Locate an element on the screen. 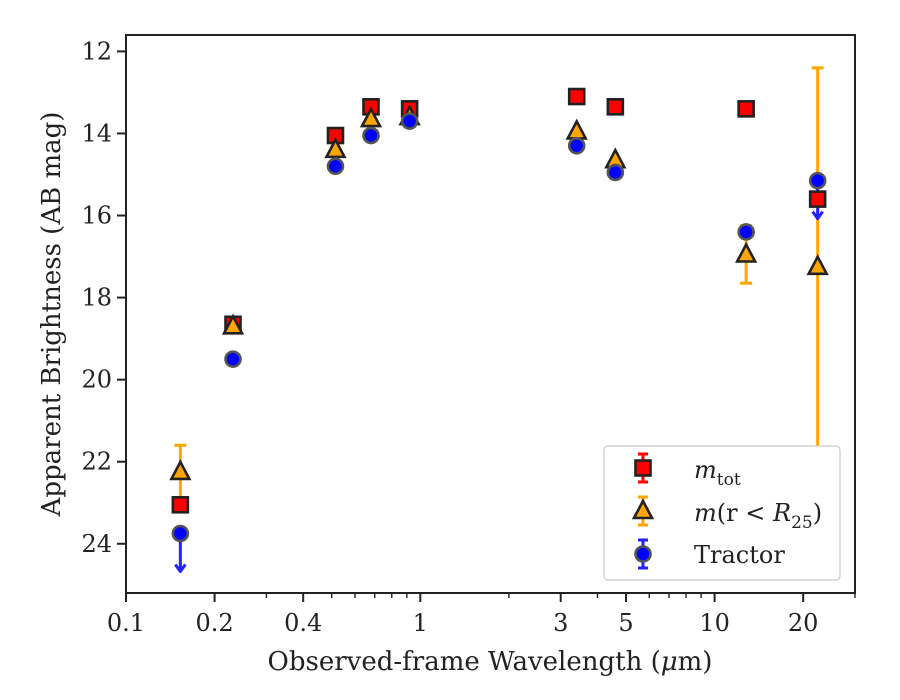 This screenshot has height=700, width=900. legend-marker-circle is located at coordinates (643, 554).